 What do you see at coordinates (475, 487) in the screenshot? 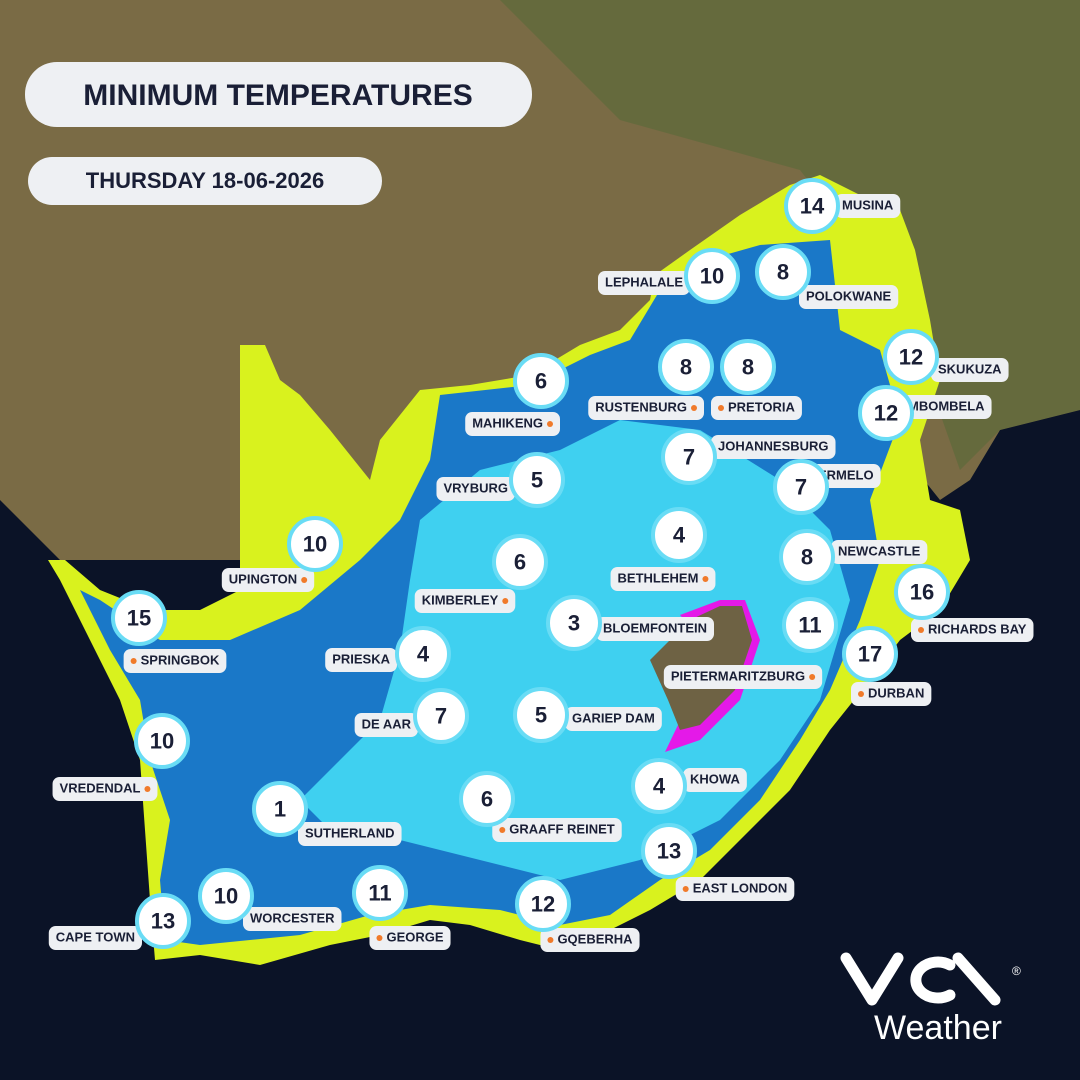
I see `city-name: VRYBURG` at bounding box center [475, 487].